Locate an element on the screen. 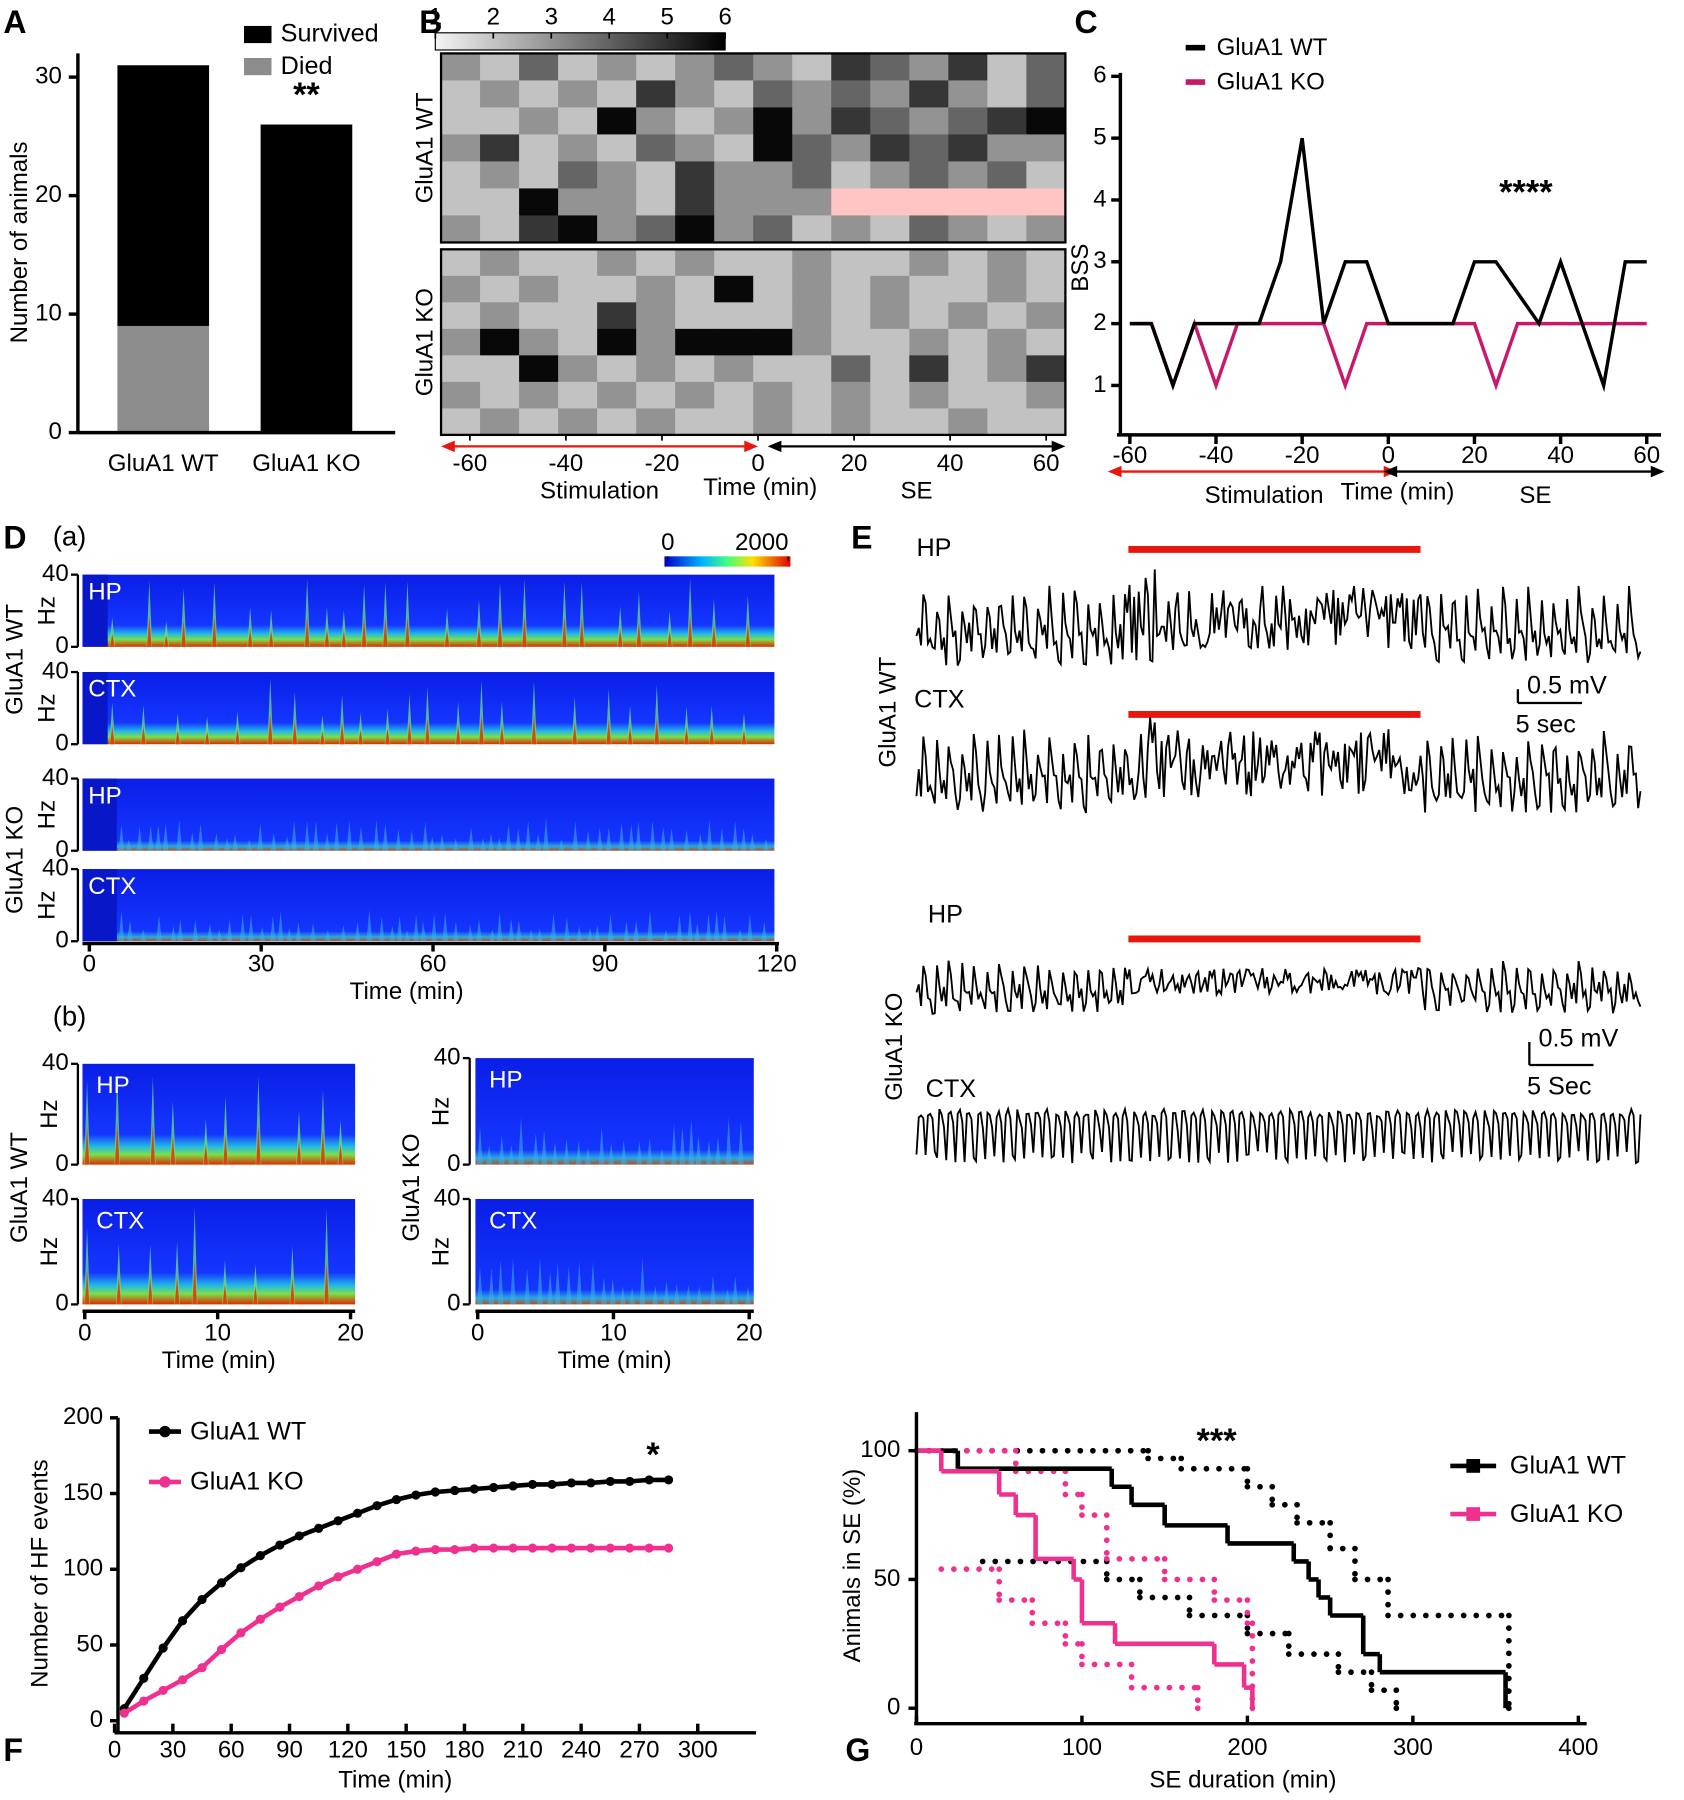  y-tick-label: 0 is located at coordinates (61, 1303).